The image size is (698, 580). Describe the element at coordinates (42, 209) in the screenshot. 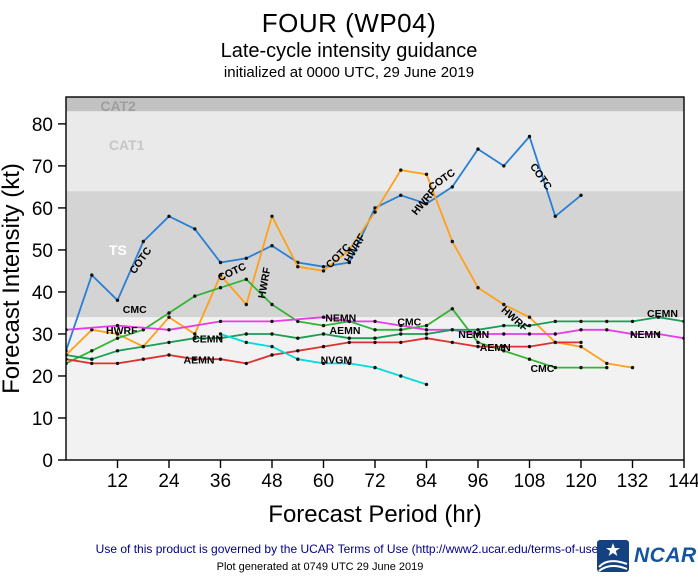

I see `y-tick-label: 60` at that location.